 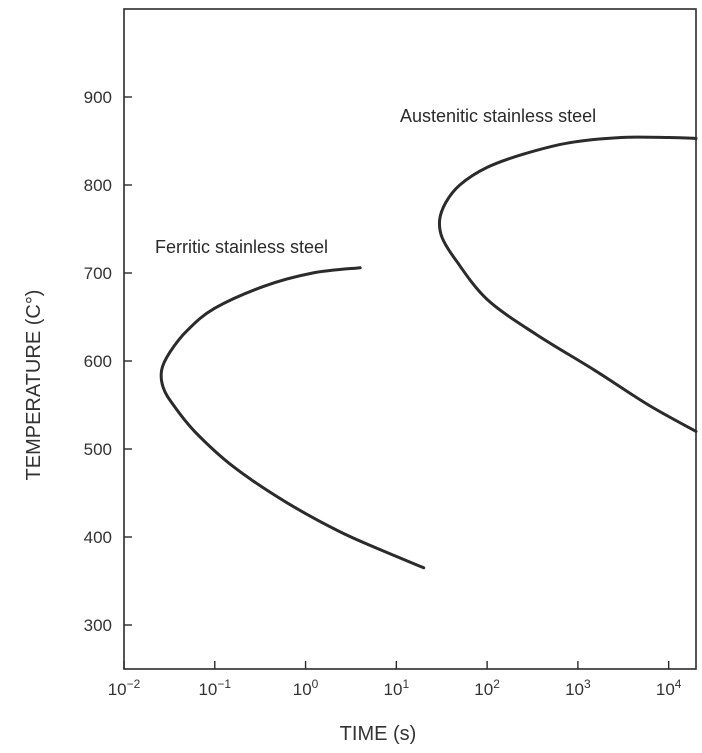 What do you see at coordinates (124, 688) in the screenshot?
I see `x-tick-label: 10⁻²` at bounding box center [124, 688].